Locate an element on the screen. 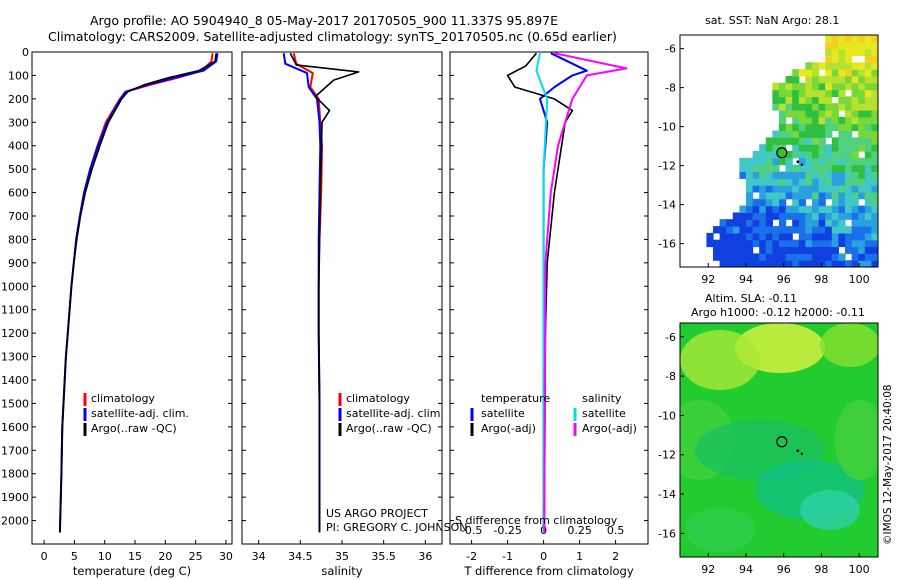 This screenshot has width=900, height=580. x-tick-label: 0 is located at coordinates (44, 556).